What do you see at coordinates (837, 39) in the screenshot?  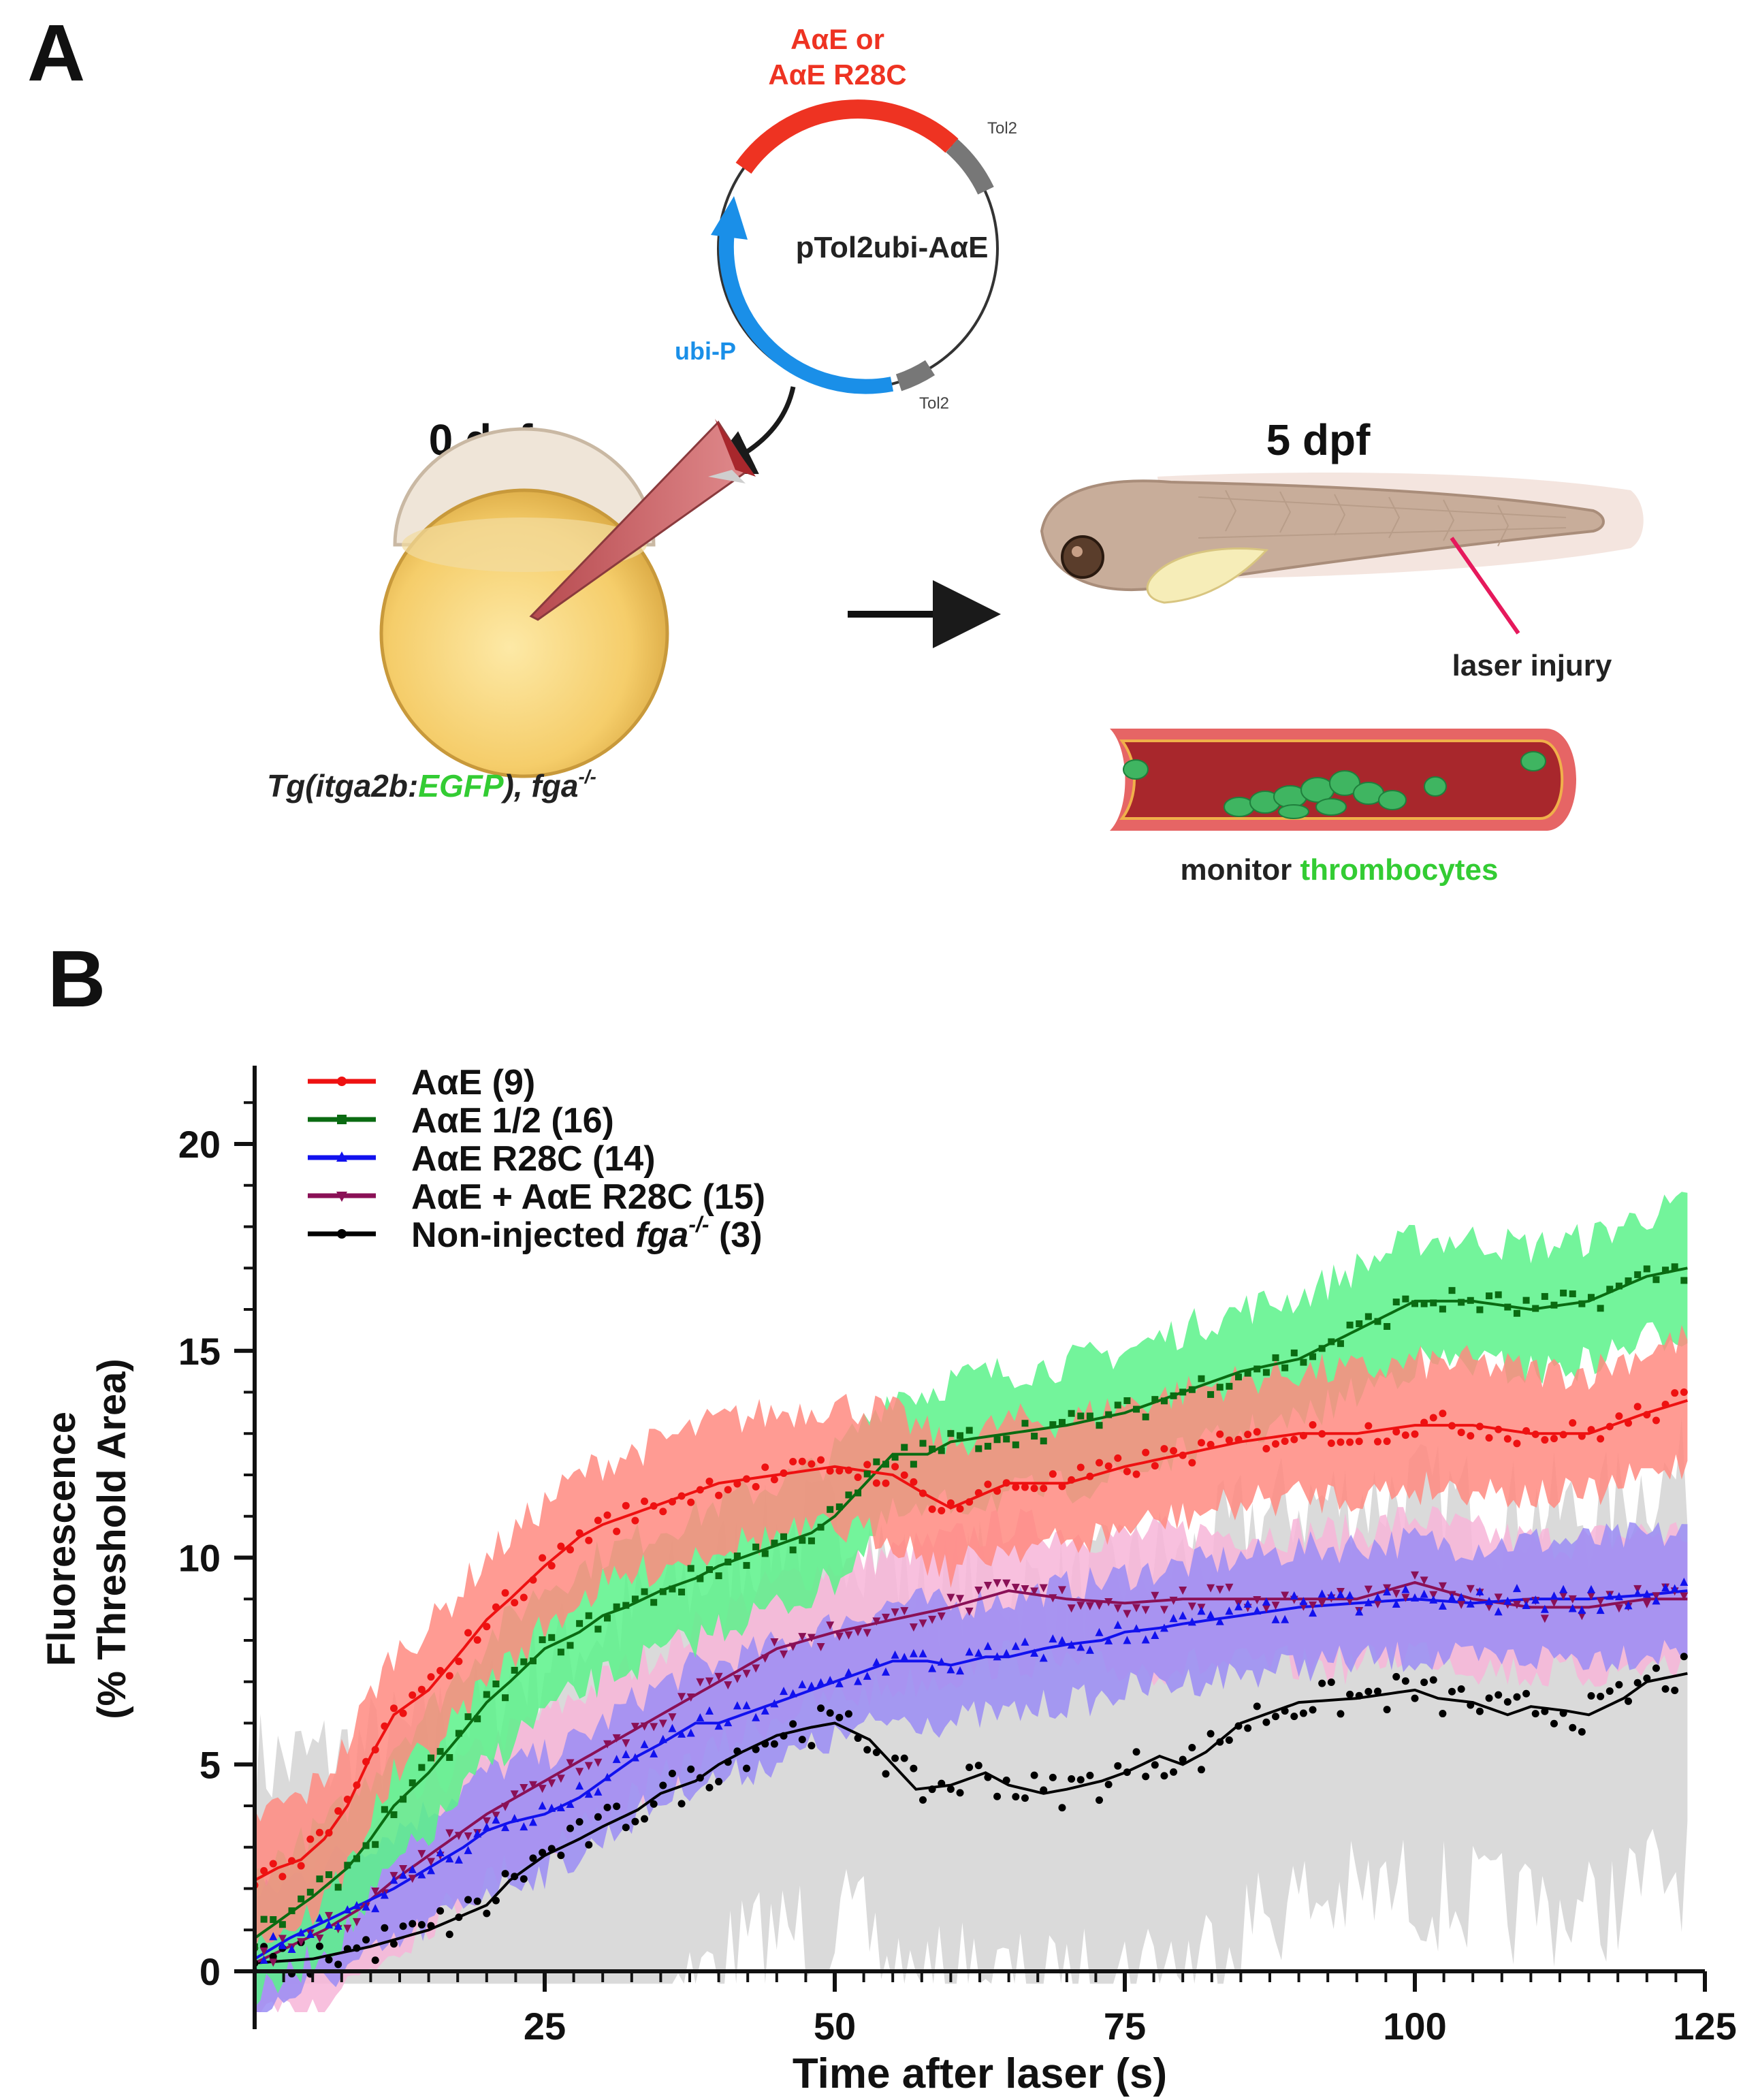 I see `plasmid-insert-label-1: AαE or` at bounding box center [837, 39].